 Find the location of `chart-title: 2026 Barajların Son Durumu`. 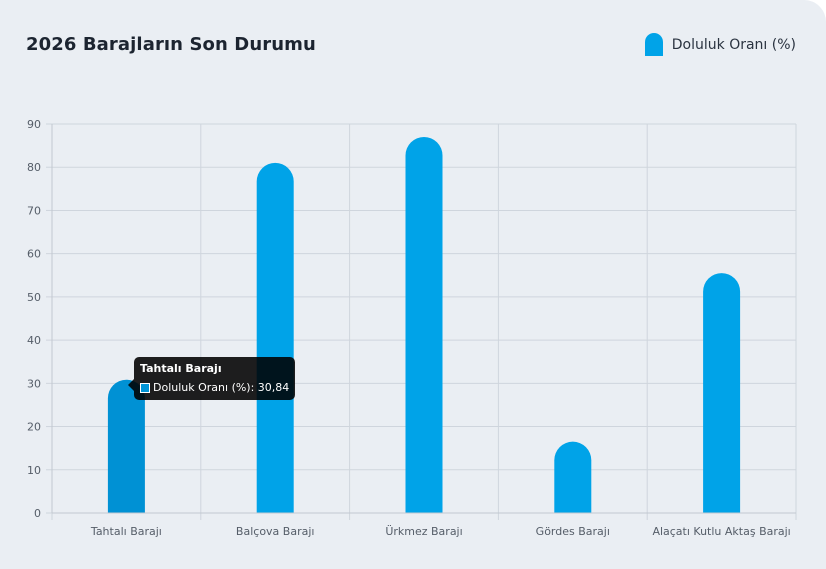

chart-title: 2026 Barajların Son Durumu is located at coordinates (171, 44).